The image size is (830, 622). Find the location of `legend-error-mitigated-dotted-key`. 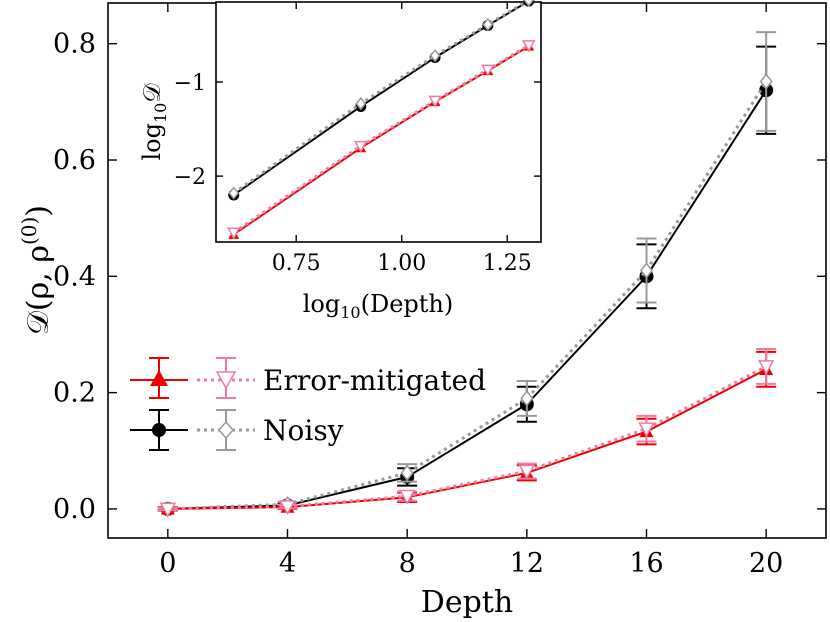

legend-error-mitigated-dotted-key is located at coordinates (226, 378).